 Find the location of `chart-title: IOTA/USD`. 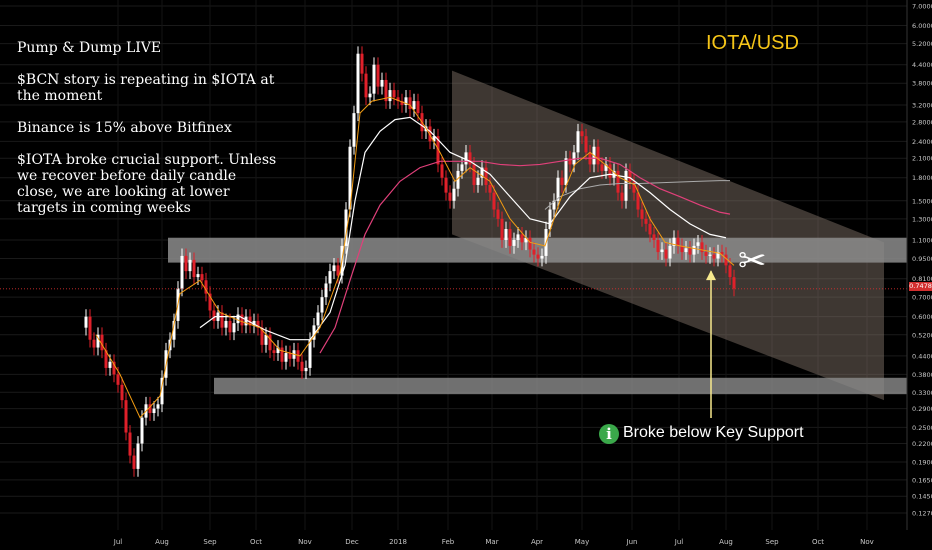

chart-title: IOTA/USD is located at coordinates (752, 43).